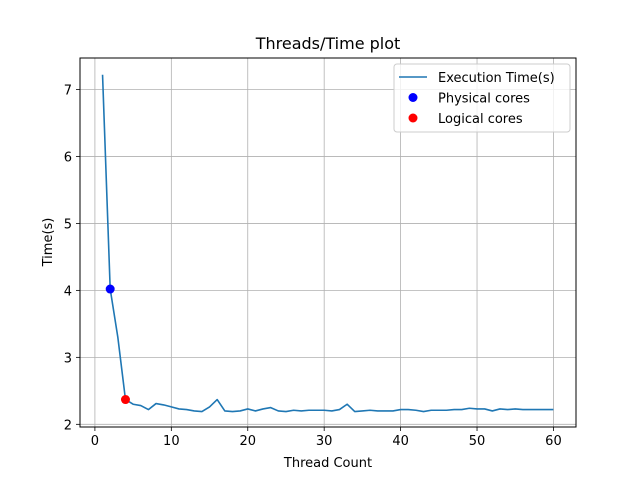 The height and width of the screenshot is (484, 640). I want to click on x-tick-label: 40, so click(400, 441).